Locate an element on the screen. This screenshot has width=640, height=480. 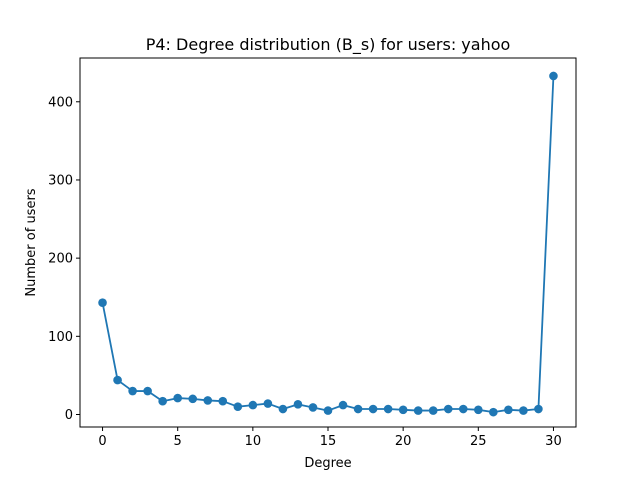
x-axis: 0 5 10 15 20 25 30 is located at coordinates (330, 438).